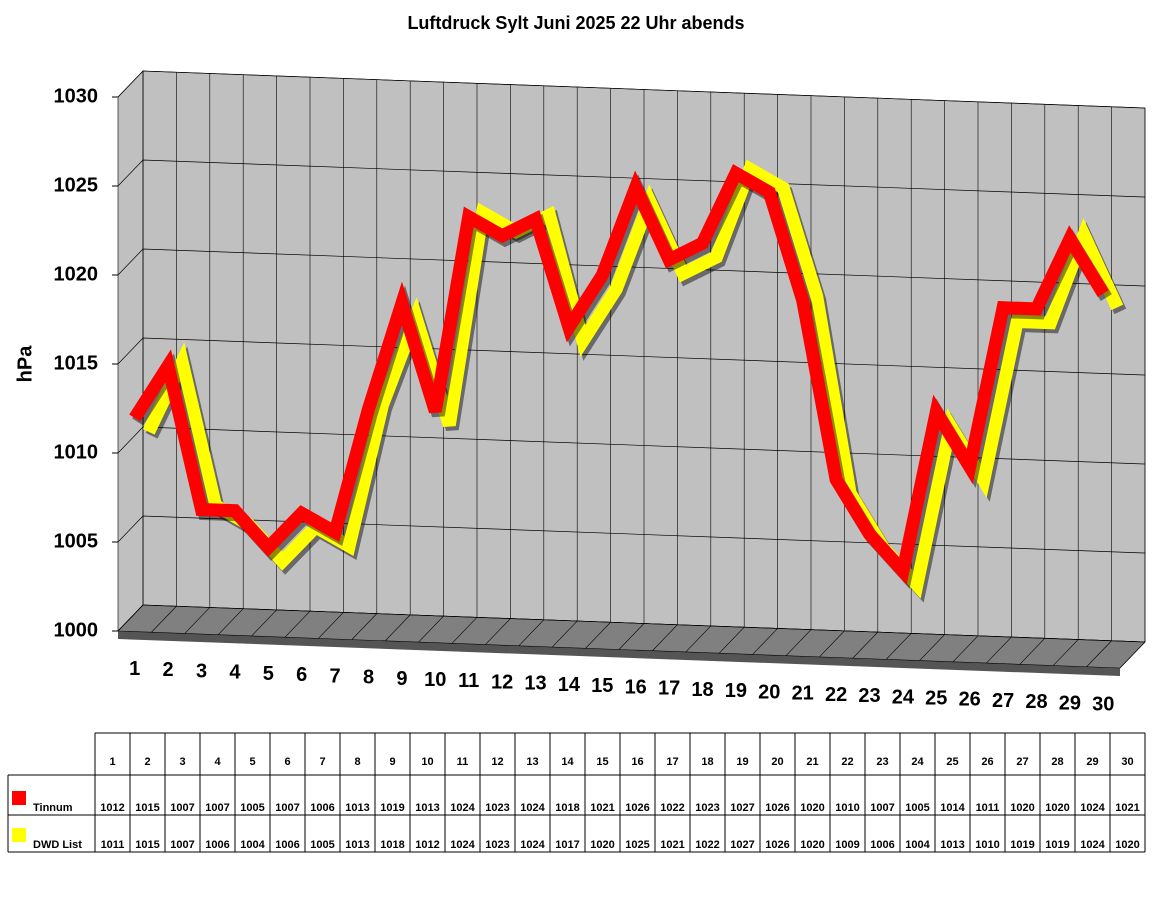  What do you see at coordinates (76, 185) in the screenshot?
I see `y-tick-label: 1025` at bounding box center [76, 185].